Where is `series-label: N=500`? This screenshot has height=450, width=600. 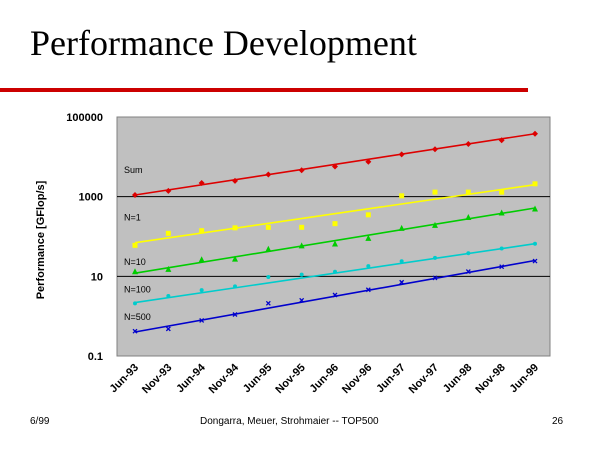 series-label: N=500 is located at coordinates (137, 317).